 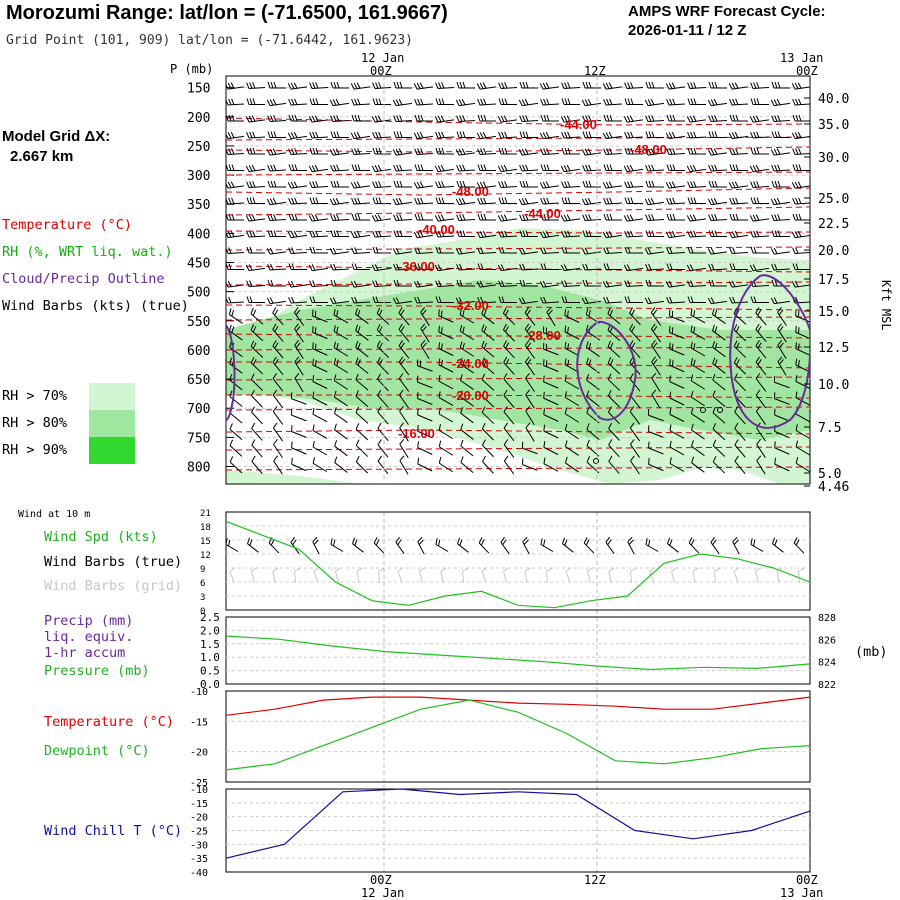 What do you see at coordinates (97, 751) in the screenshot?
I see `legend-dewpoint: Dewpoint (°C)` at bounding box center [97, 751].